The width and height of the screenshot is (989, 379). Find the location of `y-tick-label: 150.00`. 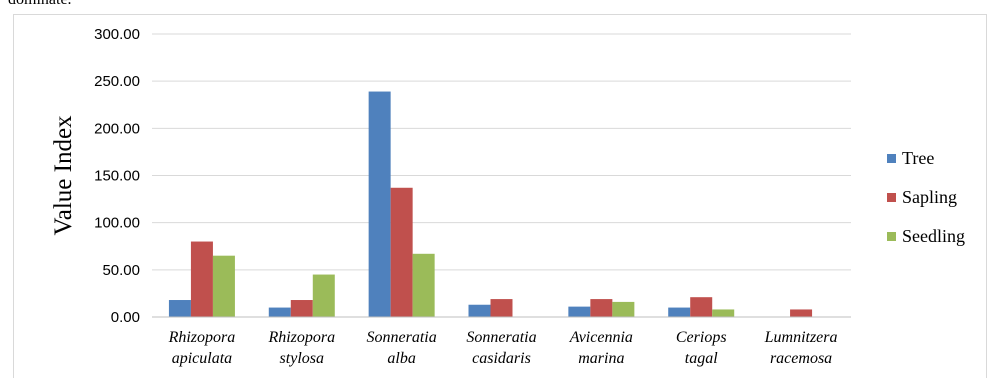

y-tick-label: 150.00 is located at coordinates (117, 176).